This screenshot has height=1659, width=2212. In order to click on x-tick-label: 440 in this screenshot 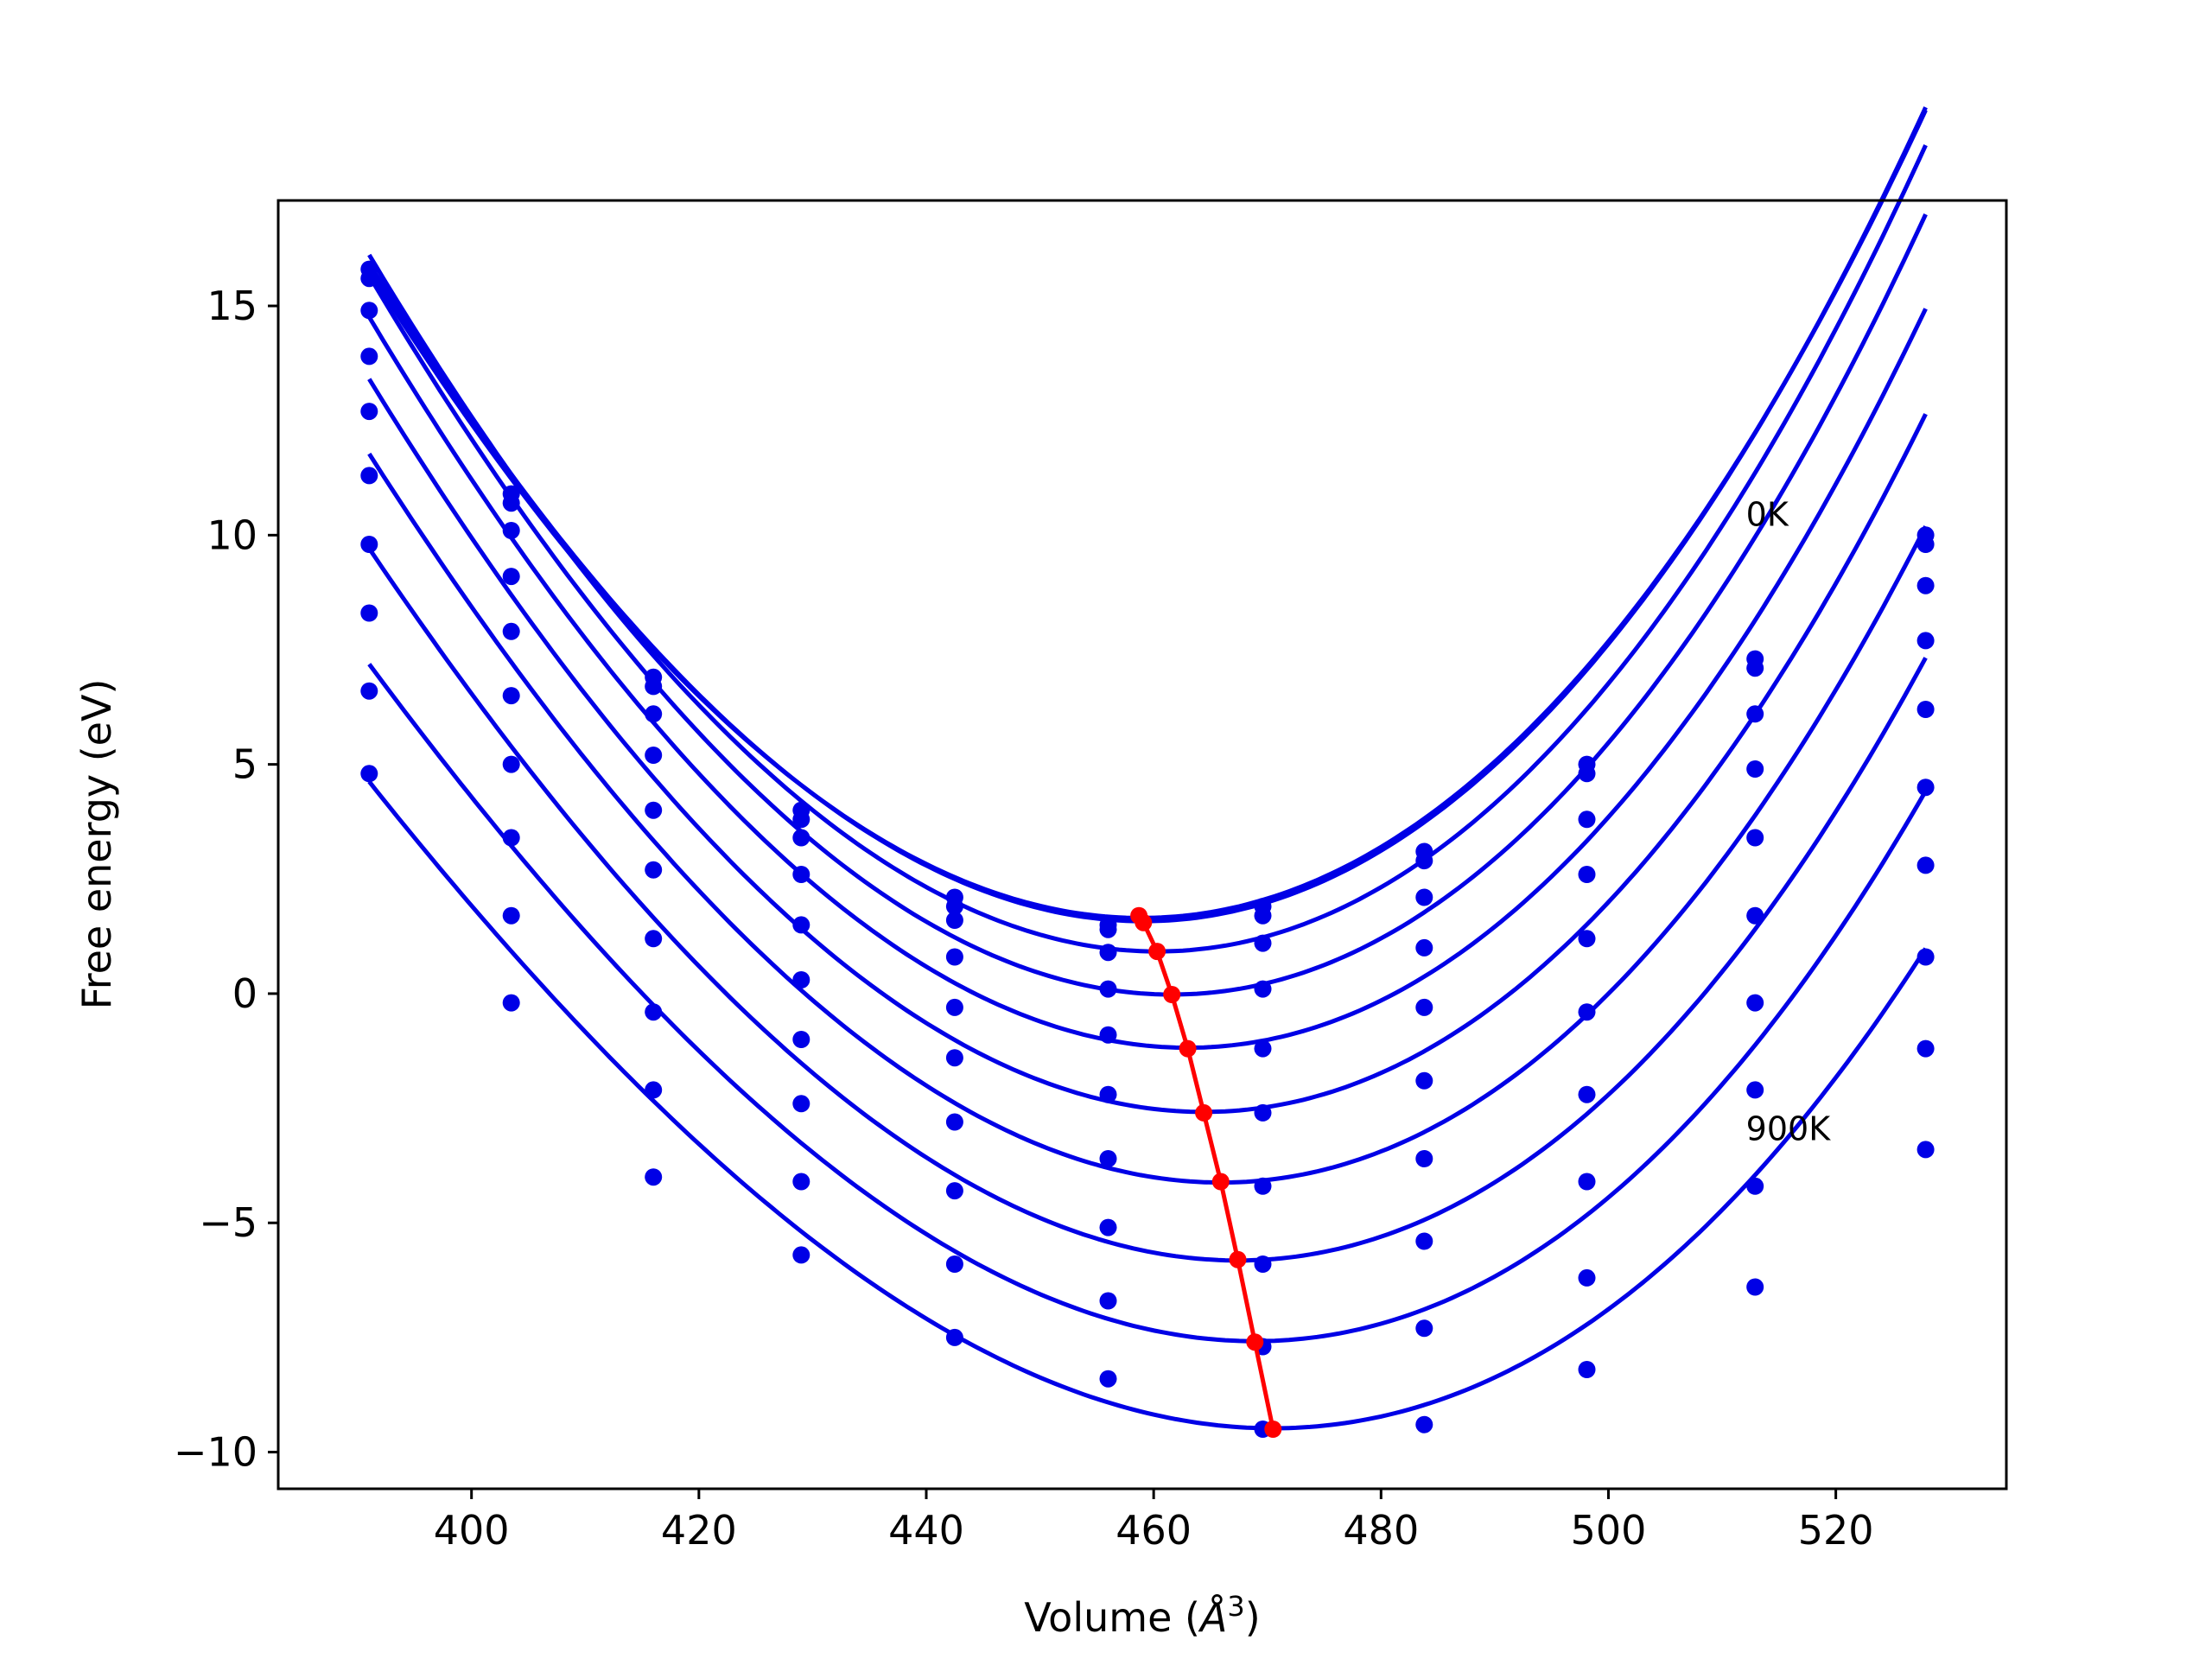, I will do `click(926, 1530)`.